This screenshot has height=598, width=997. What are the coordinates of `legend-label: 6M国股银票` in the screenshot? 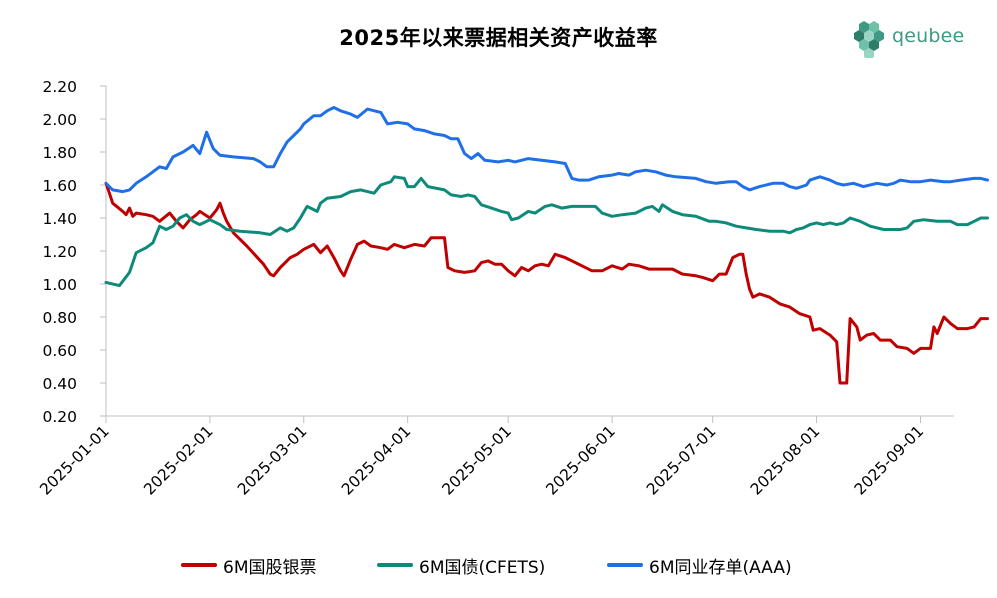 It's located at (270, 567).